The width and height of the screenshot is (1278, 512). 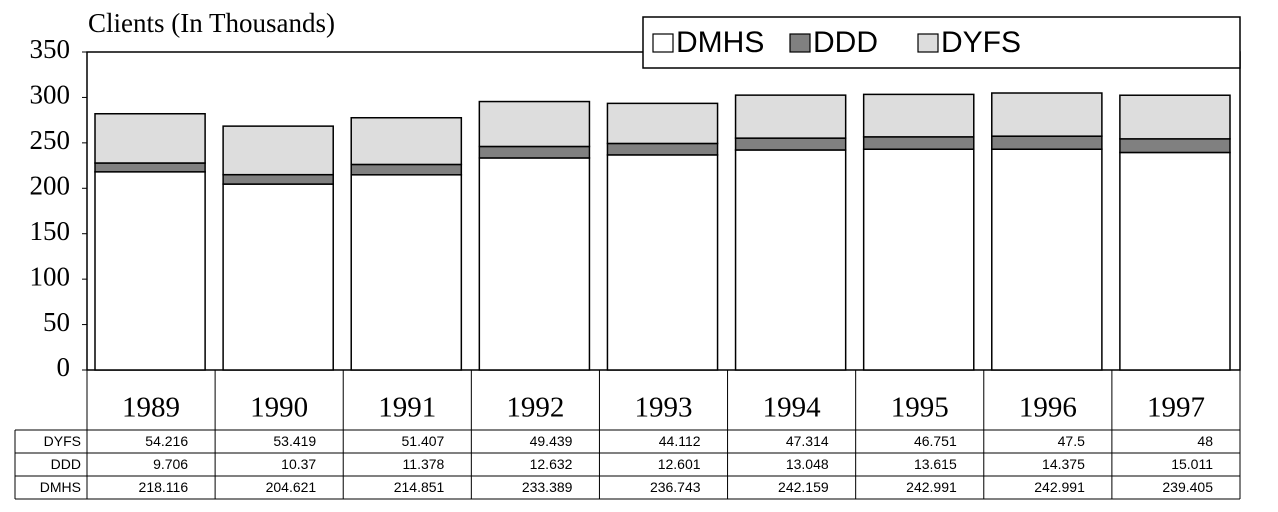 I want to click on legend-label: DYFS, so click(x=981, y=42).